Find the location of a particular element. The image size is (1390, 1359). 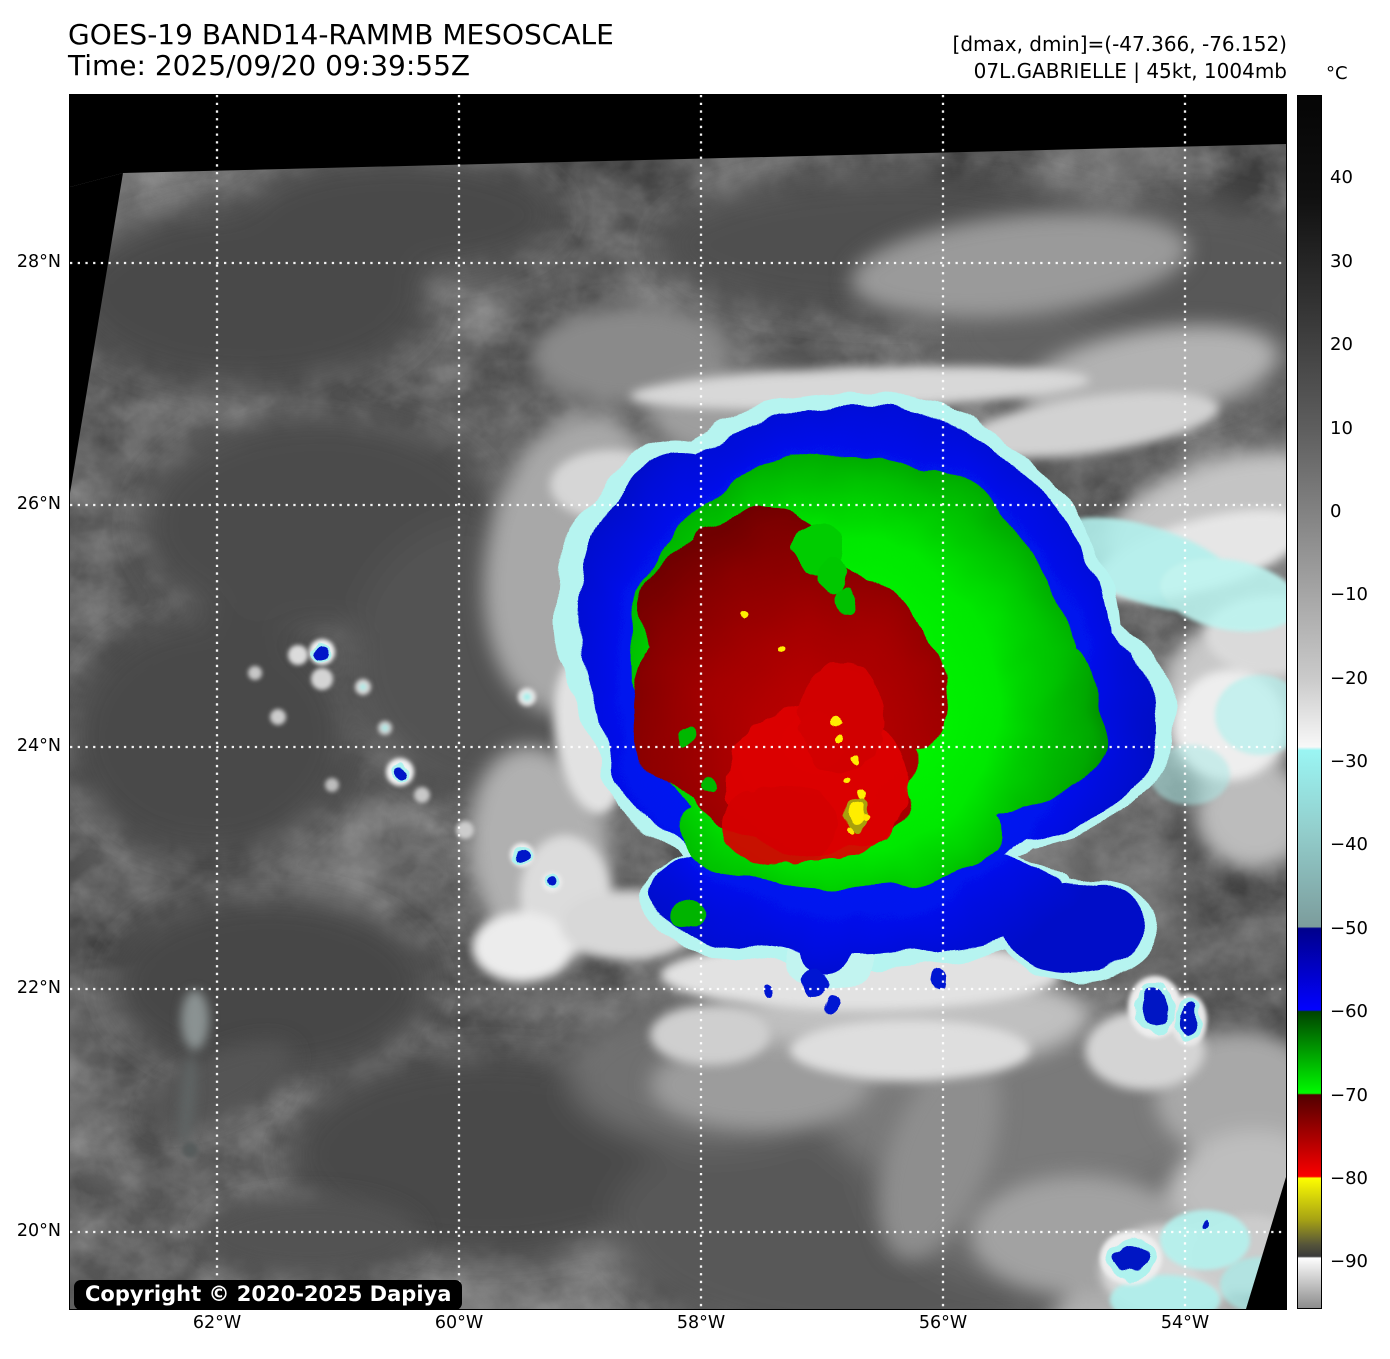

lat-label: 26°N is located at coordinates (38, 504).